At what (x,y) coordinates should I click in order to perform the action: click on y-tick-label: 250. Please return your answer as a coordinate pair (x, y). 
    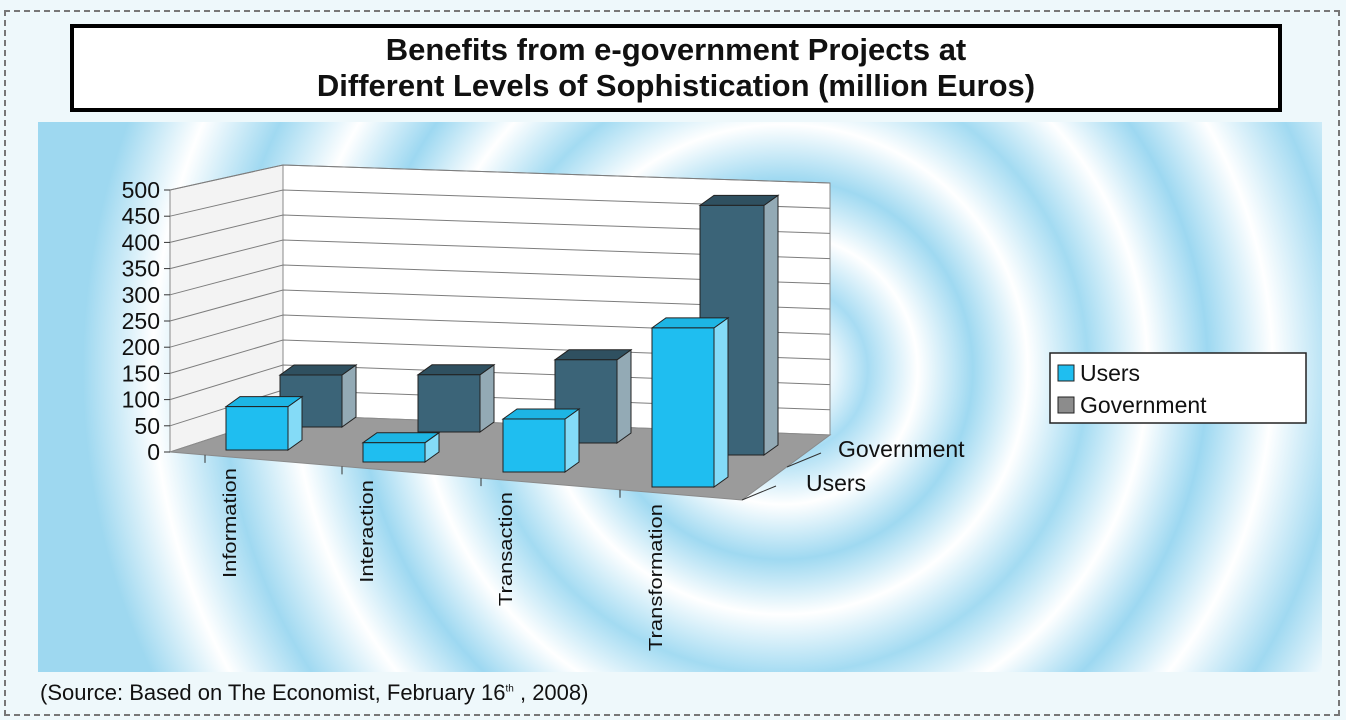
    Looking at the image, I should click on (141, 321).